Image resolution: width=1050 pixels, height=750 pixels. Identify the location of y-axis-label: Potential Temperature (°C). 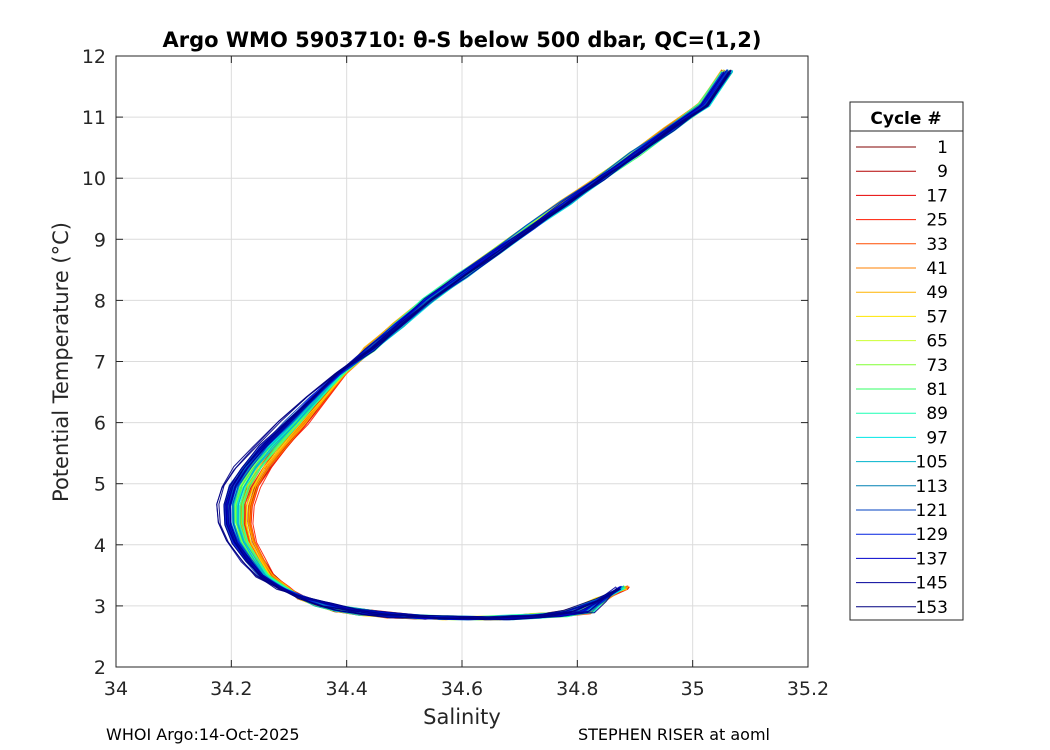
(61, 362).